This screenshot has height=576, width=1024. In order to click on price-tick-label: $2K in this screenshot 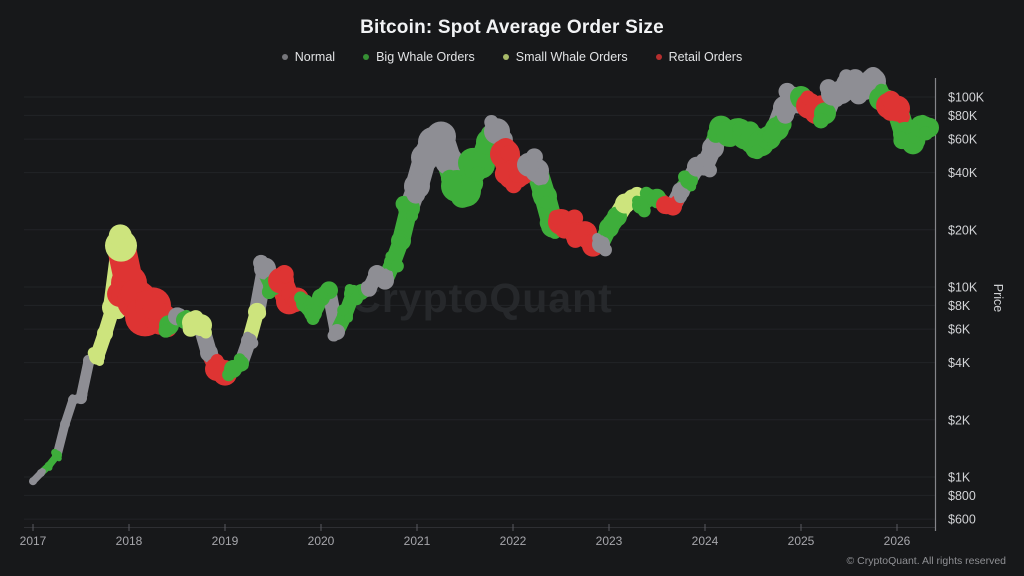, I will do `click(959, 420)`.